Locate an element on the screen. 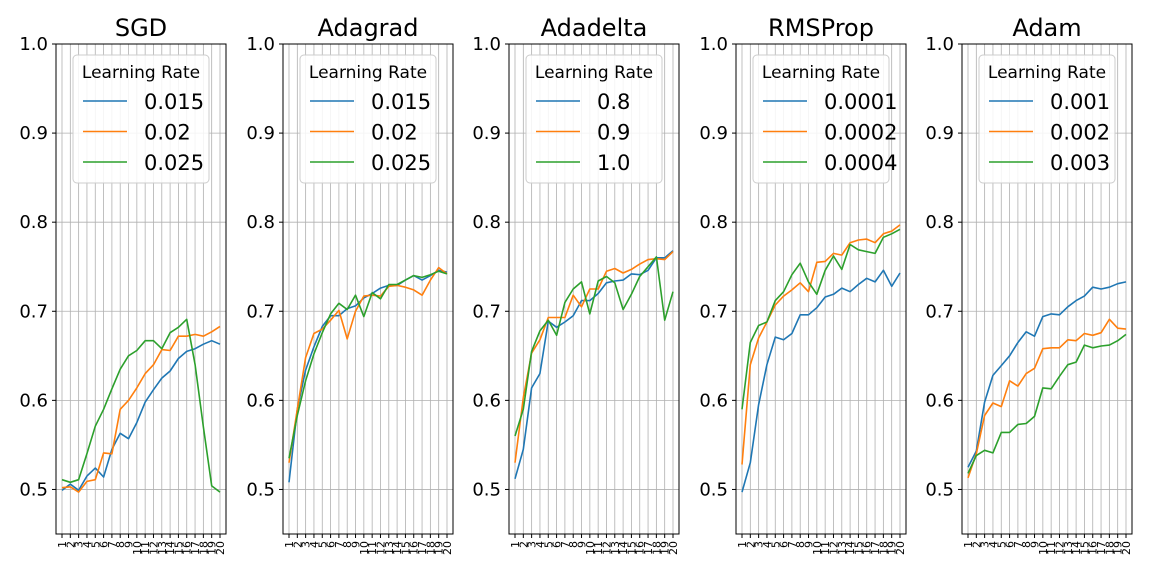 This screenshot has width=1152, height=576. x-tick-label: 18 is located at coordinates (656, 548).